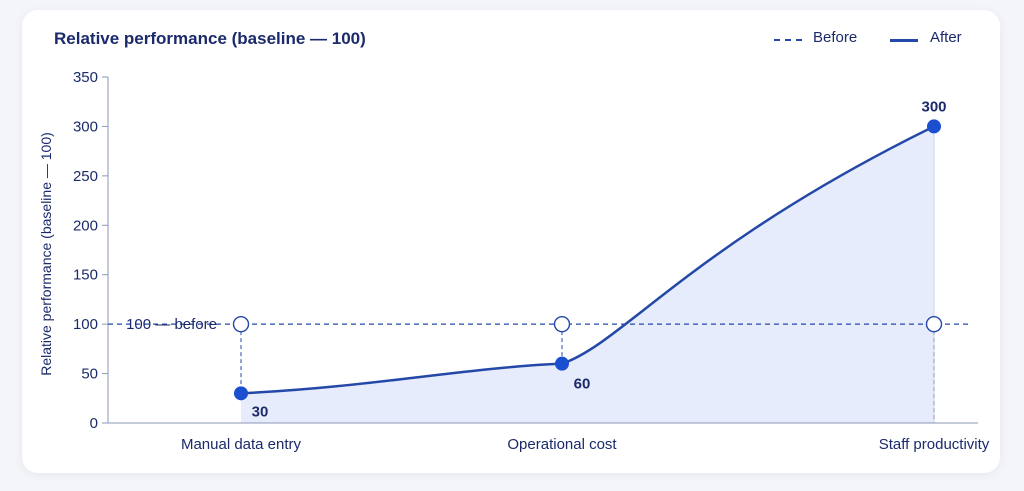 This screenshot has width=1024, height=491. Describe the element at coordinates (46, 254) in the screenshot. I see `y-axis-title: Relative performance (baseline — 100)` at that location.